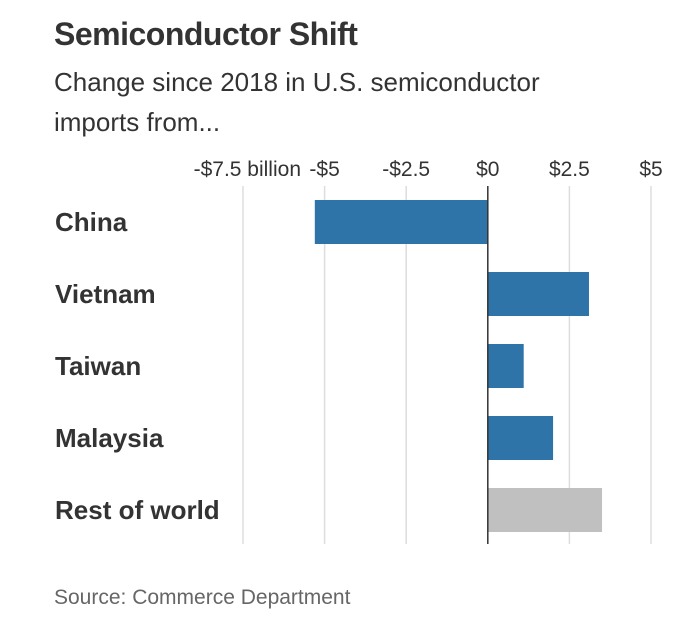 The image size is (700, 622). What do you see at coordinates (91, 222) in the screenshot?
I see `category-label: China` at bounding box center [91, 222].